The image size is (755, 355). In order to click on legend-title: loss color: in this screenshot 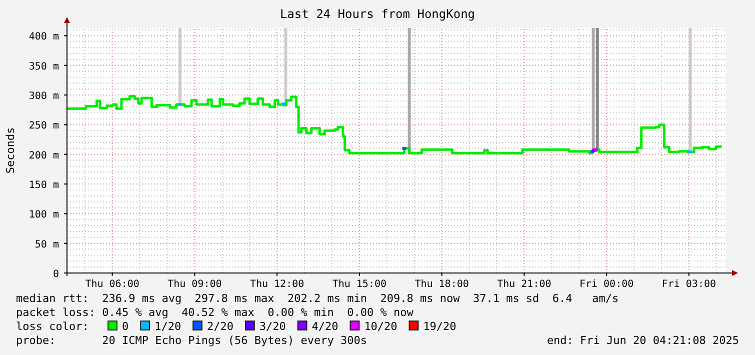, I will do `click(52, 326)`.